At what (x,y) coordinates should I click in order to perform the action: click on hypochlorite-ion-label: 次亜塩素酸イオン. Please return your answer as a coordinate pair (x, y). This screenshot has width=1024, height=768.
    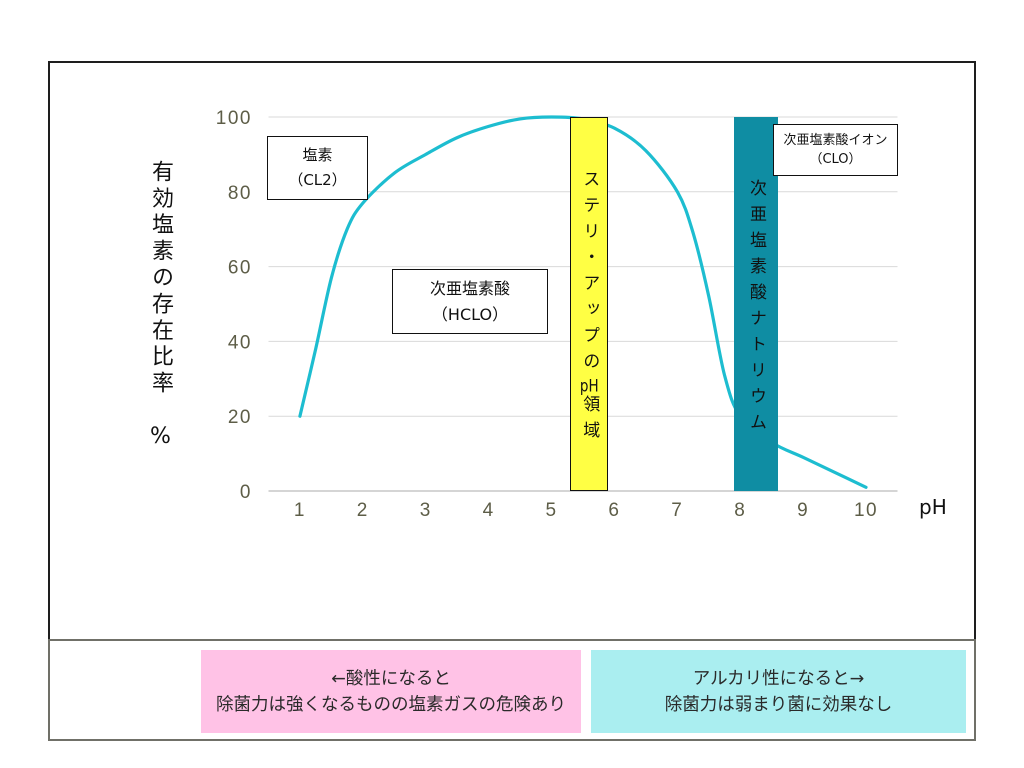
    Looking at the image, I should click on (835, 140).